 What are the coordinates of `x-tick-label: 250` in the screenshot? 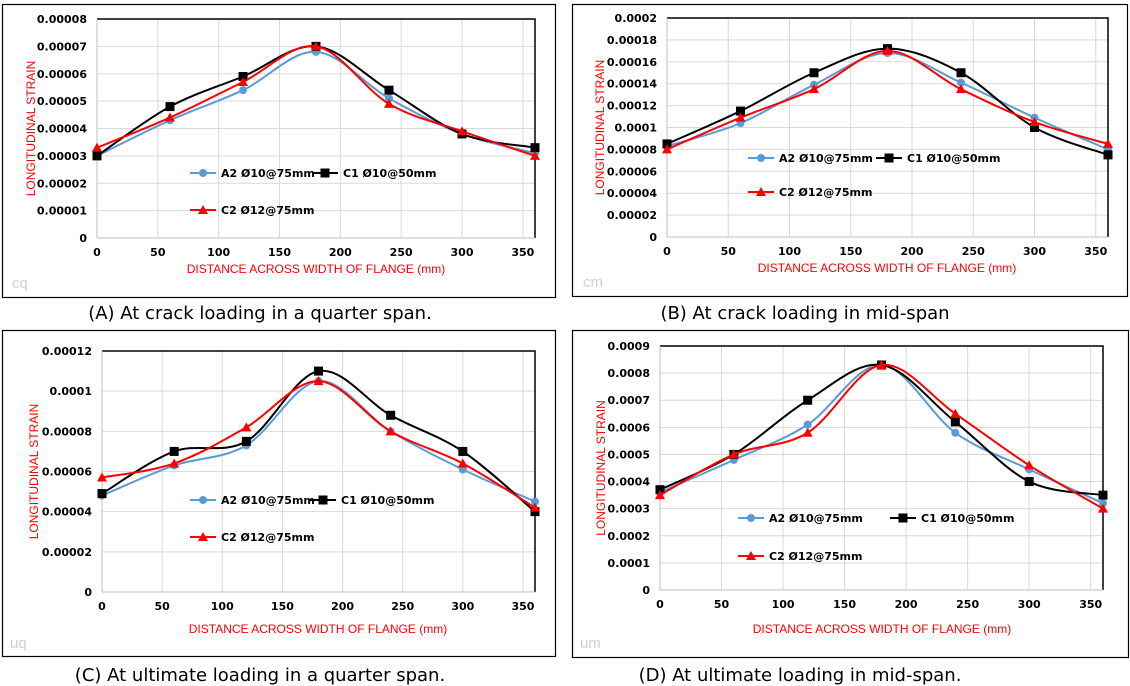 It's located at (967, 604).